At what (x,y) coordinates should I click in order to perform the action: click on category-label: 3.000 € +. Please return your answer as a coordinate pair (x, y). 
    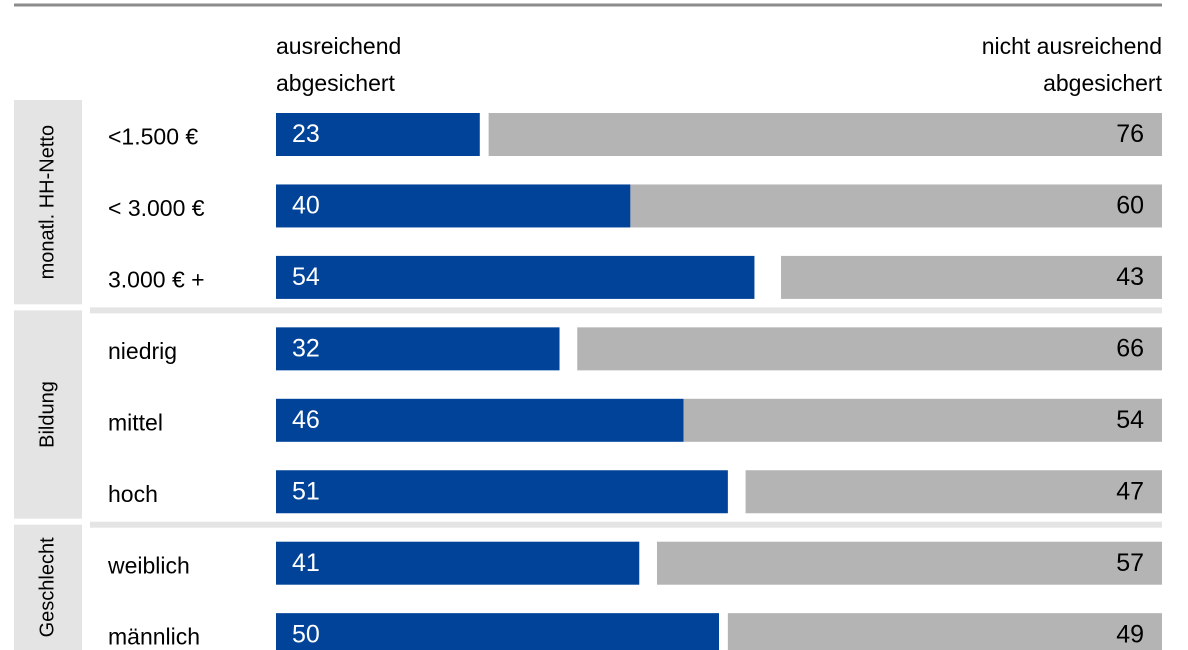
    Looking at the image, I should click on (156, 279).